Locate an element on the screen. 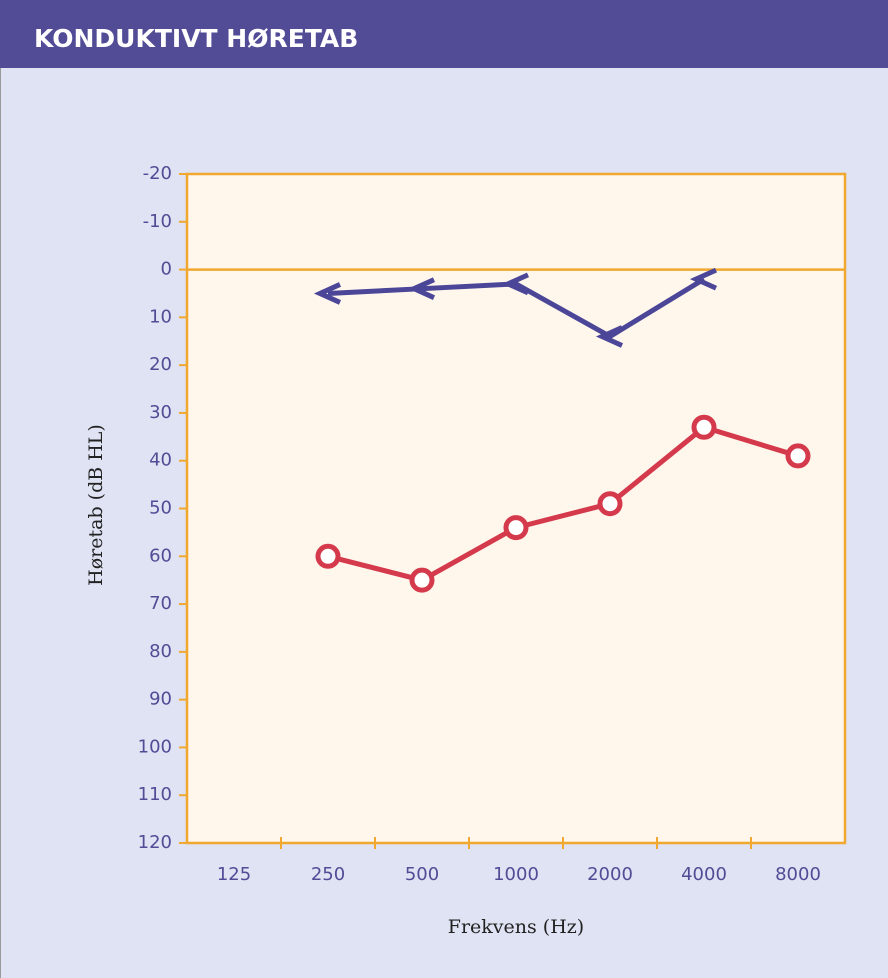 This screenshot has height=978, width=888. x-tick-label: 250 is located at coordinates (328, 874).